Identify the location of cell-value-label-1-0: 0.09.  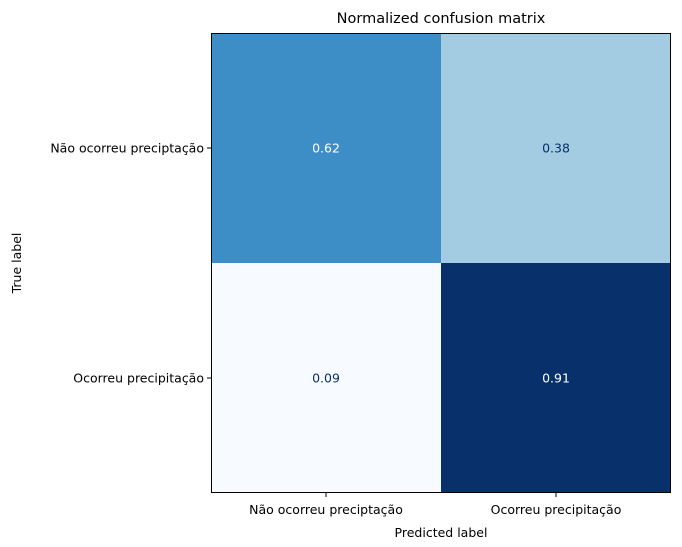
(326, 378).